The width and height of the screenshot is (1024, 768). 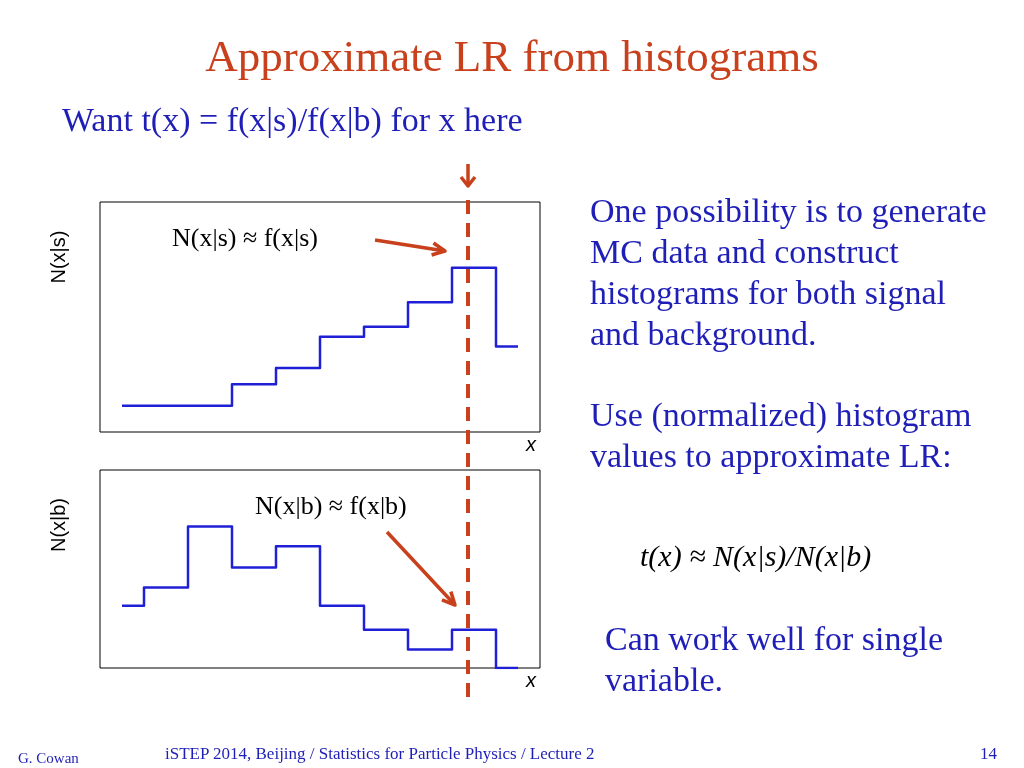 What do you see at coordinates (292, 120) in the screenshot?
I see `text: Want t(x) = f(x|s)/f(x|b) for x here` at bounding box center [292, 120].